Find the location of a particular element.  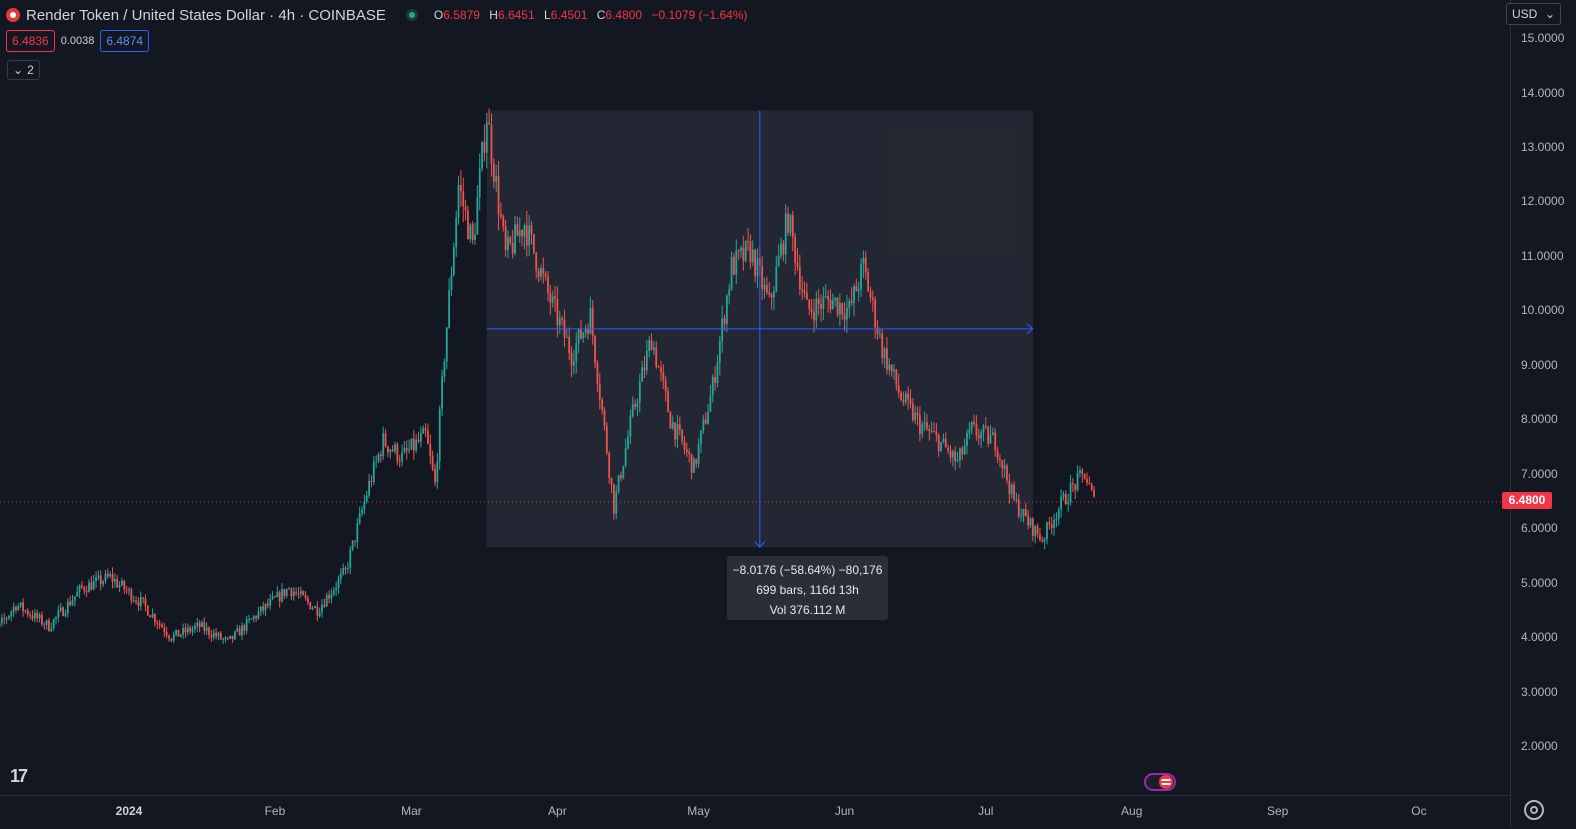

market-status-icon is located at coordinates (412, 15).